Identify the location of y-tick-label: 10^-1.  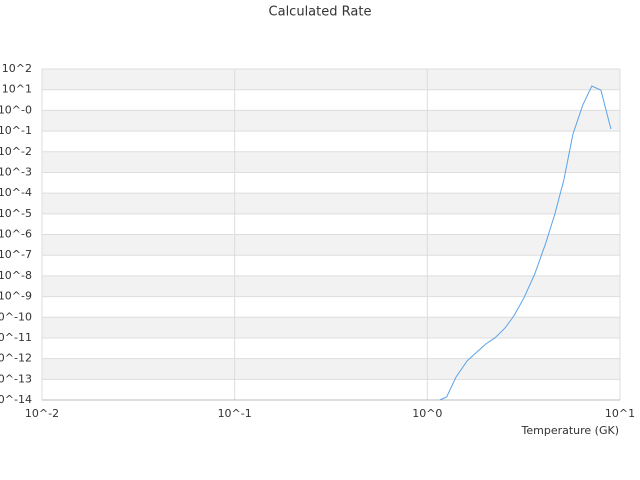
(16, 130).